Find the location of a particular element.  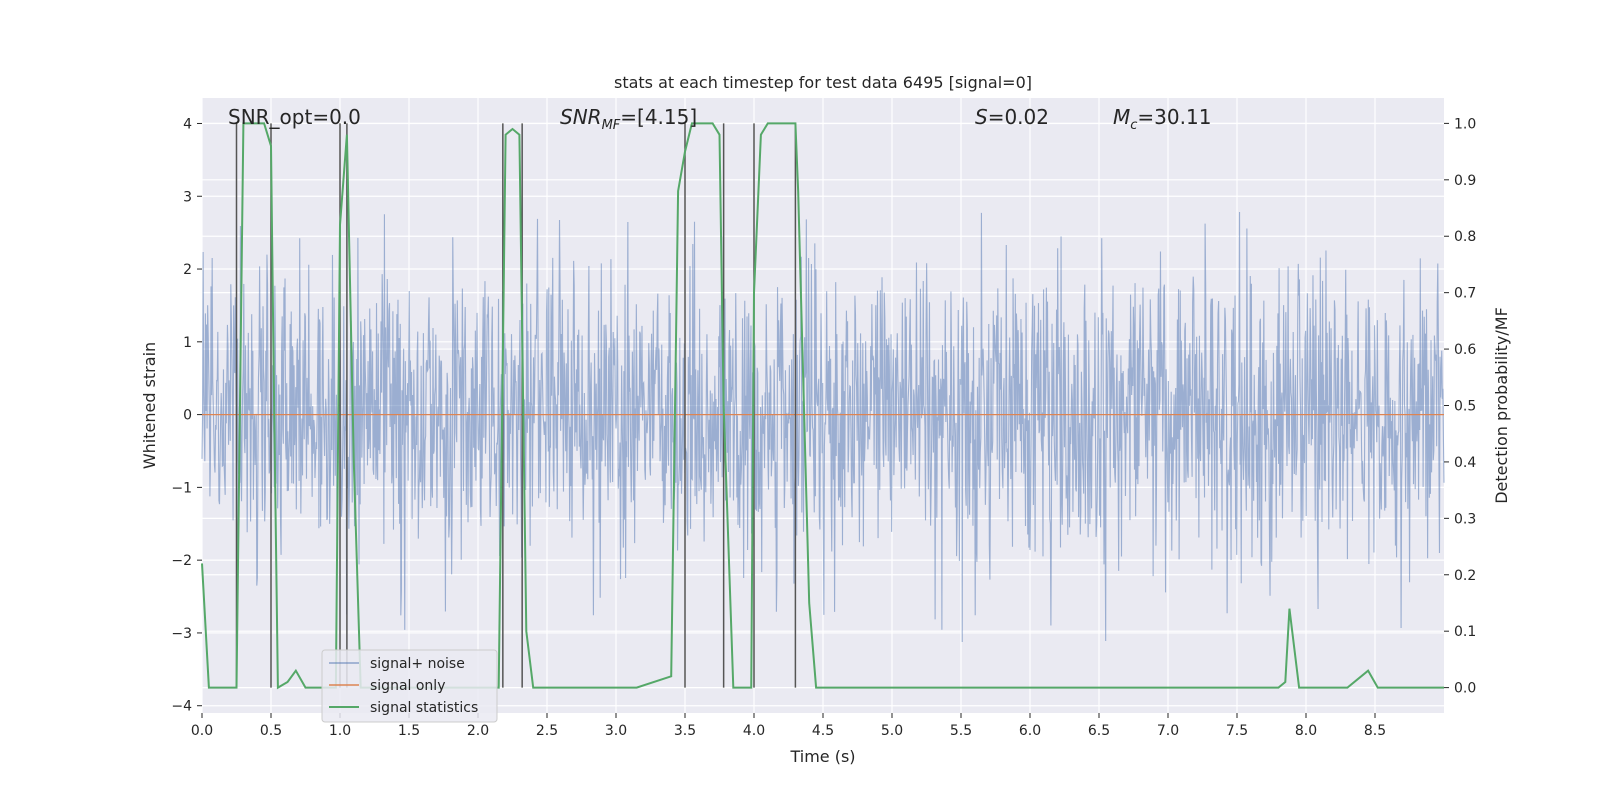

legend-box is located at coordinates (409, 686).